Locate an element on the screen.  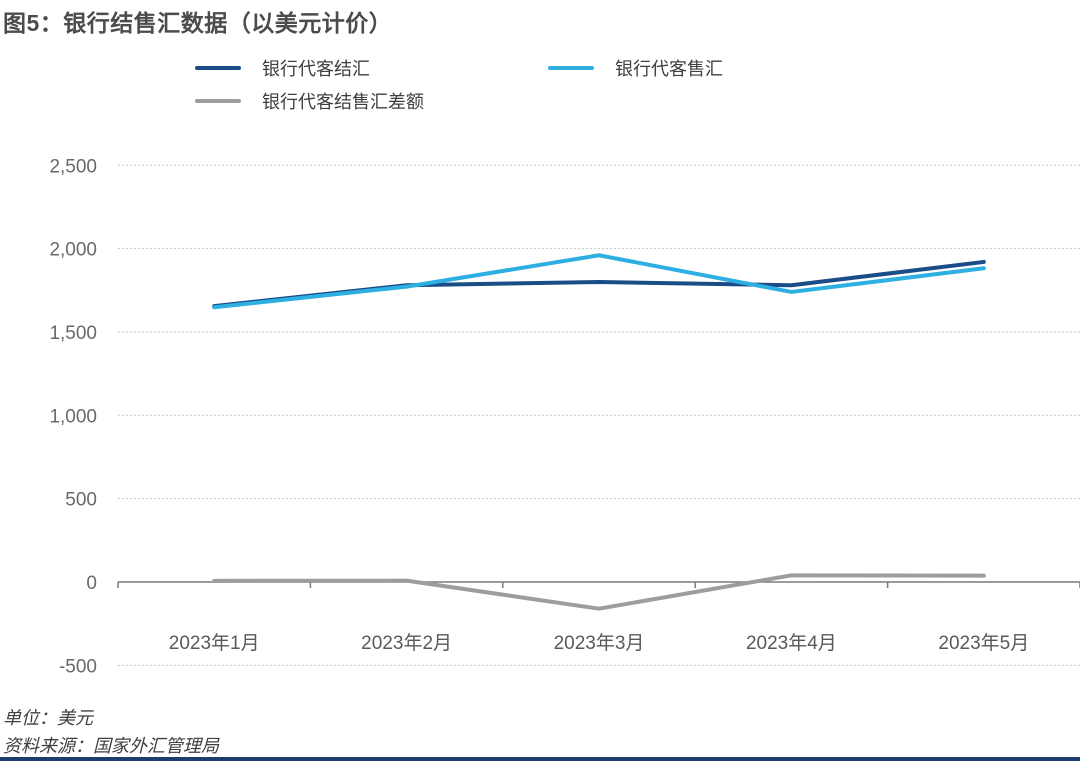
y-tick-label: 1,500 is located at coordinates (73, 333).